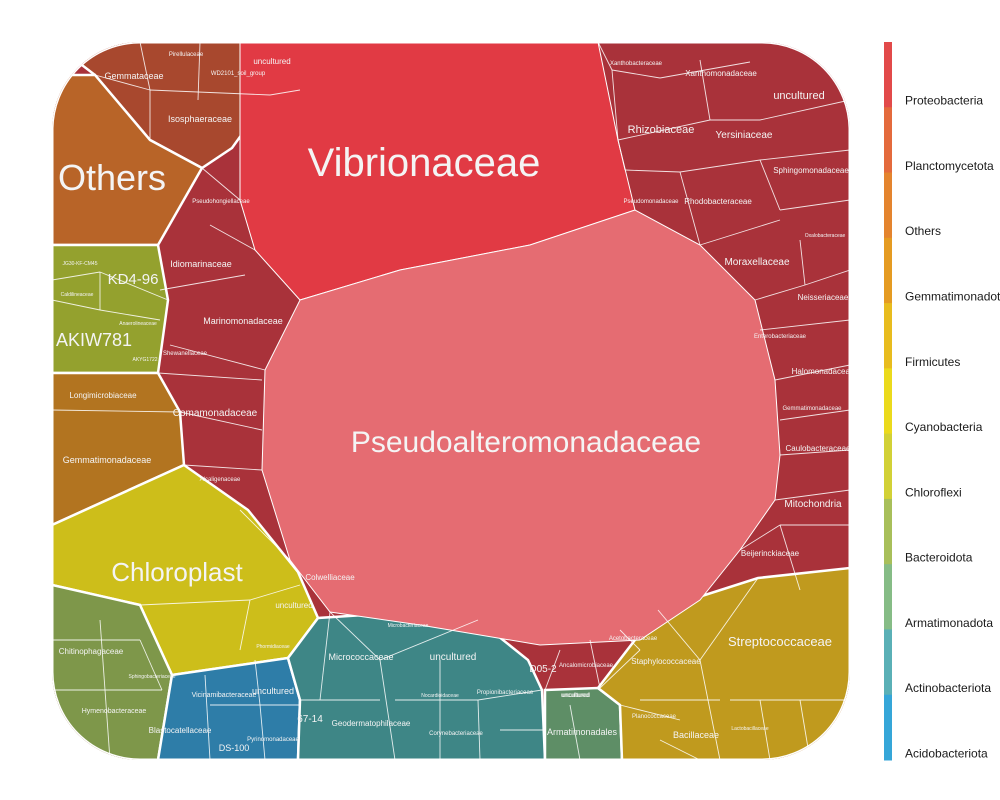 The height and width of the screenshot is (800, 1000). I want to click on cell-label-planctomycetota-isosphaeraceae-4: Isosphaeraceae, so click(200, 119).